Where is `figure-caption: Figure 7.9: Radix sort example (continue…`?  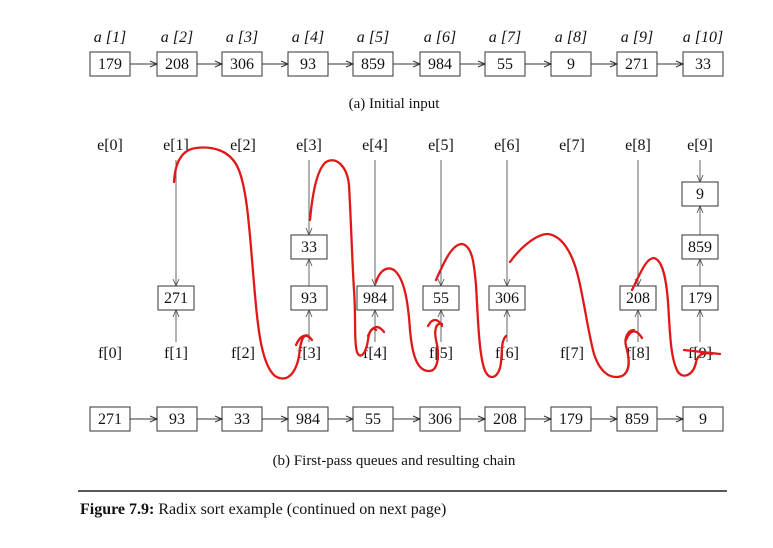
figure-caption: Figure 7.9: Radix sort example (continue… is located at coordinates (263, 510).